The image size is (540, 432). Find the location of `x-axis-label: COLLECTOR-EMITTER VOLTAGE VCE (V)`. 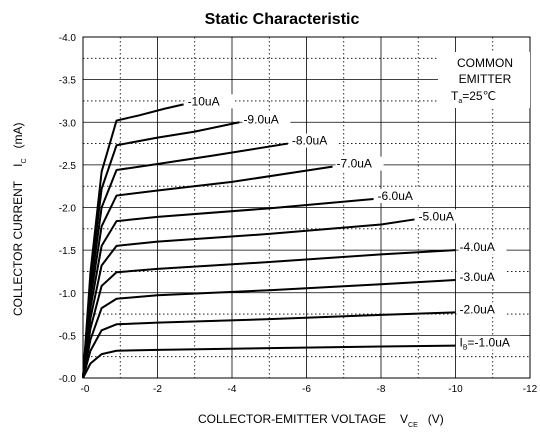

x-axis-label: COLLECTOR-EMITTER VOLTAGE VCE (V) is located at coordinates (321, 420).